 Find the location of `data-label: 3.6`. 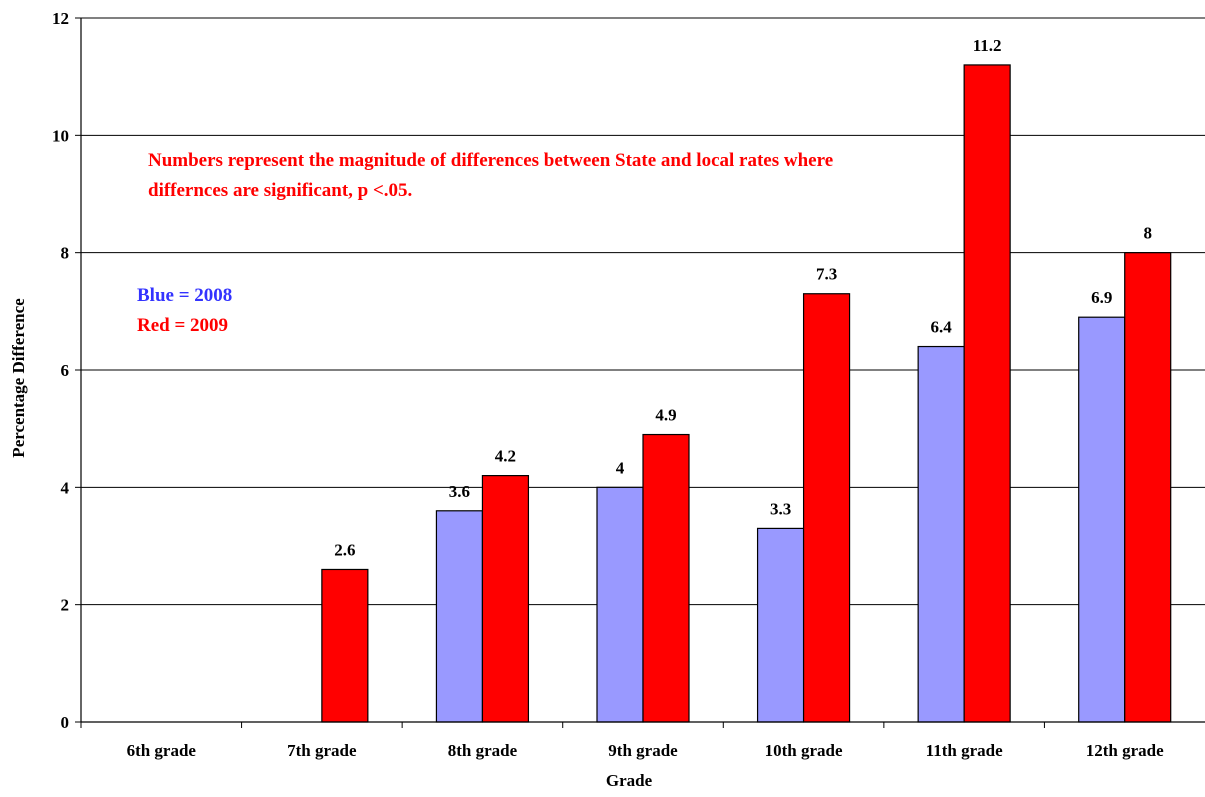

data-label: 3.6 is located at coordinates (459, 491).